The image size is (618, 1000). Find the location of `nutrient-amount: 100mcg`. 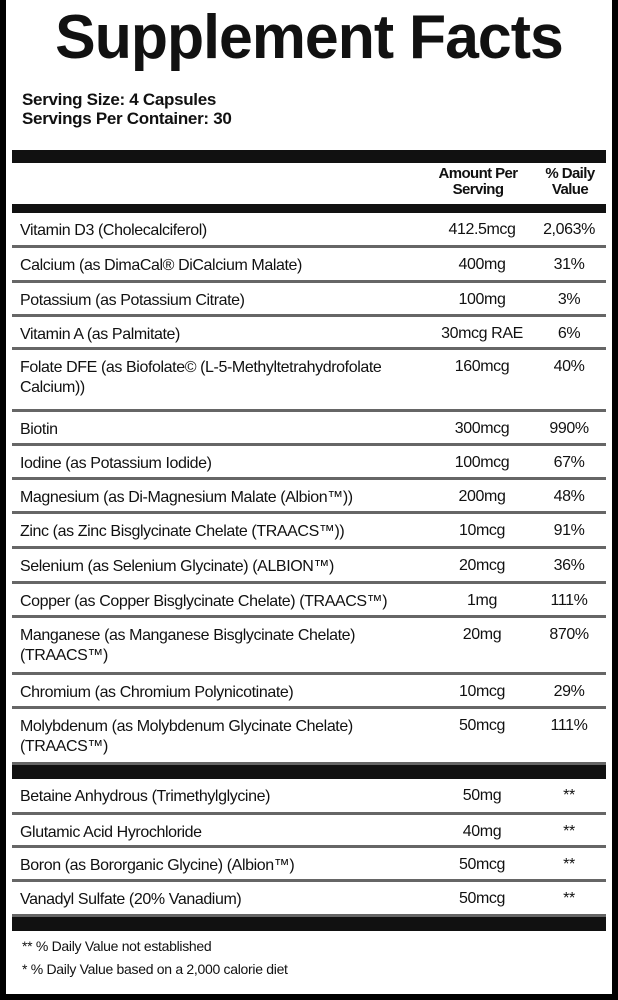

nutrient-amount: 100mcg is located at coordinates (482, 462).